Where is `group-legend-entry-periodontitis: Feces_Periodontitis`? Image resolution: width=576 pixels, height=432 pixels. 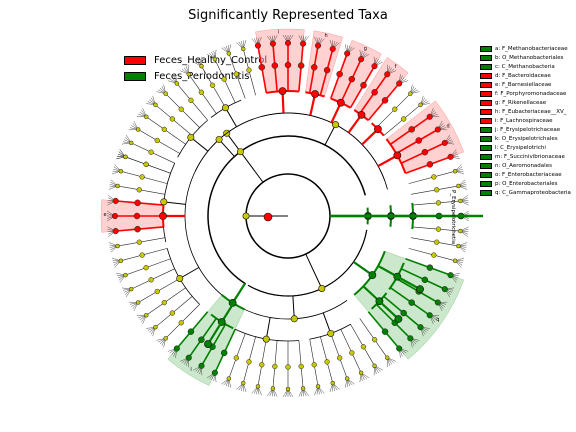 group-legend-entry-periodontitis: Feces_Periodontitis is located at coordinates (195, 76).